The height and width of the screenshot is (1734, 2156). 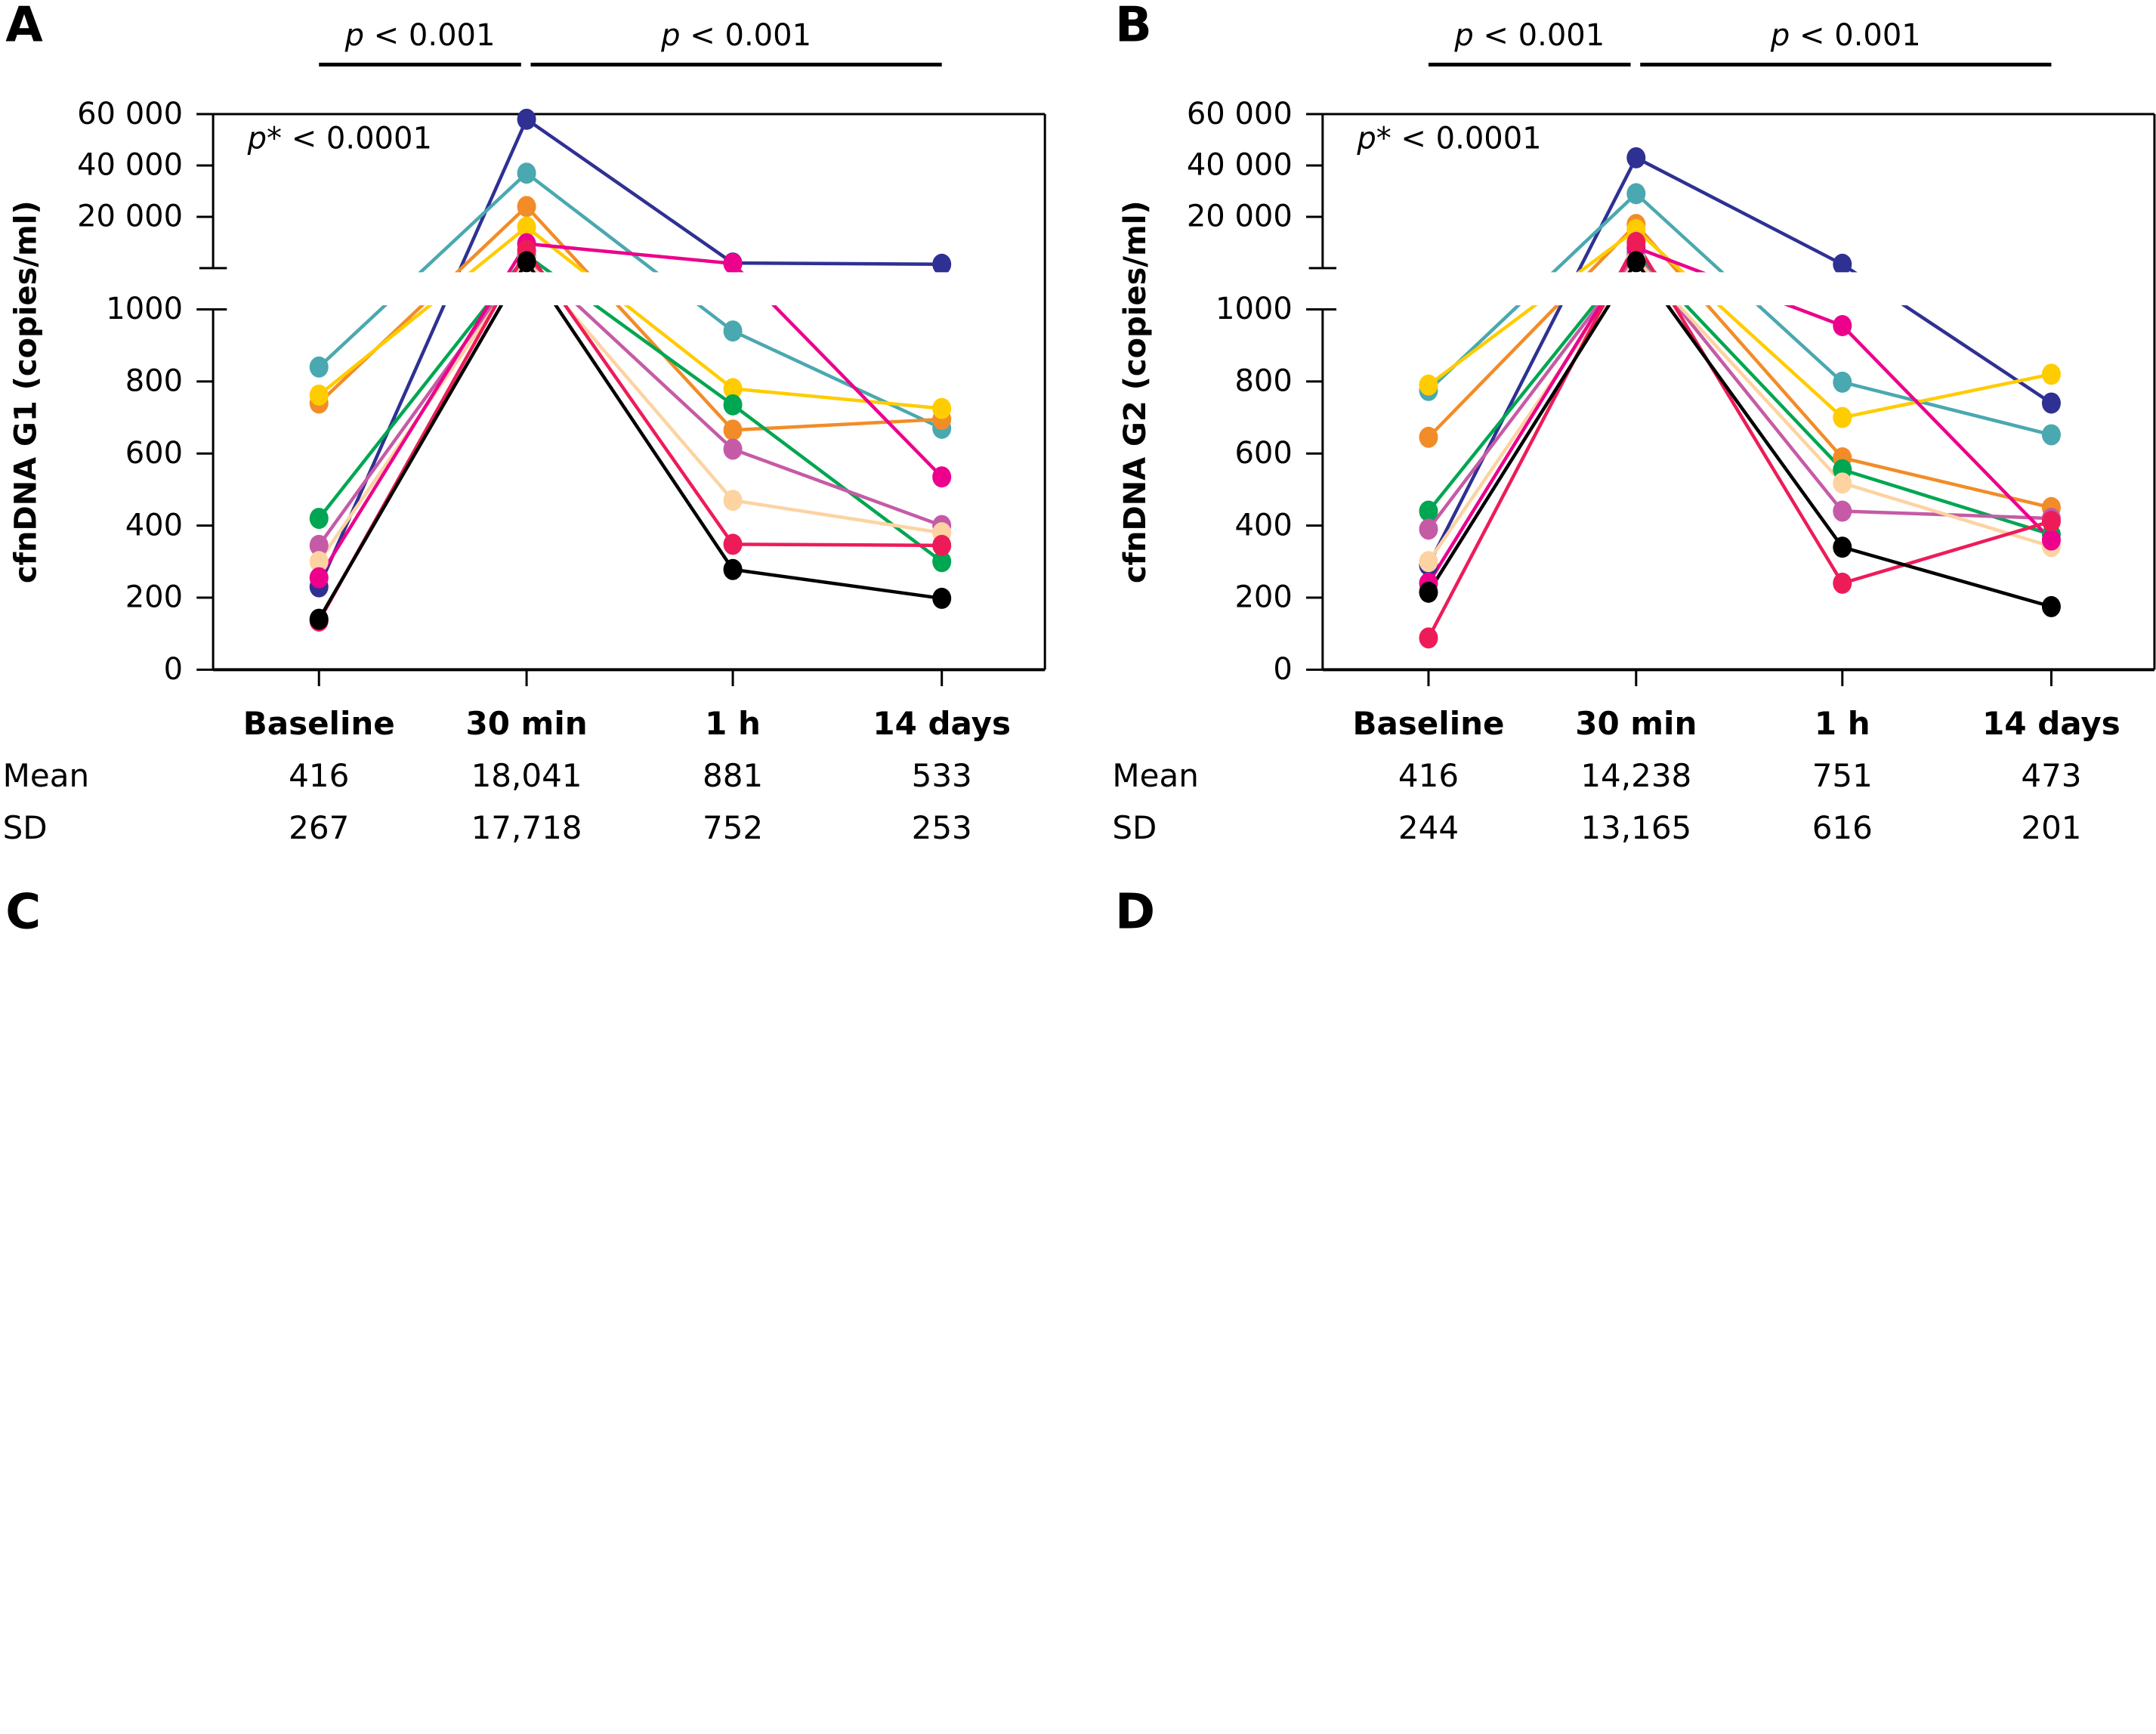 What do you see at coordinates (1135, 391) in the screenshot?
I see `y-axis-label: cfnDNA G2 (copies/ml)` at bounding box center [1135, 391].